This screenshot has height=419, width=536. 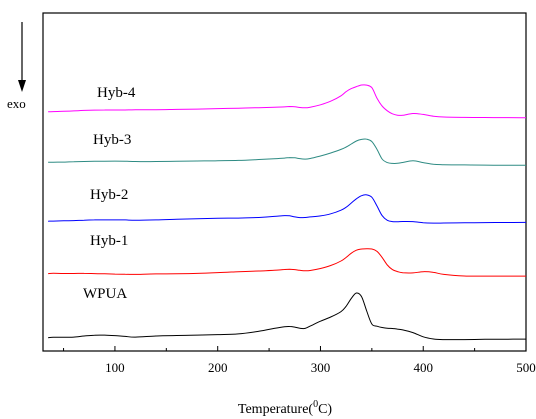 What do you see at coordinates (276, 409) in the screenshot?
I see `x-axis-title-main: Temperature(` at bounding box center [276, 409].